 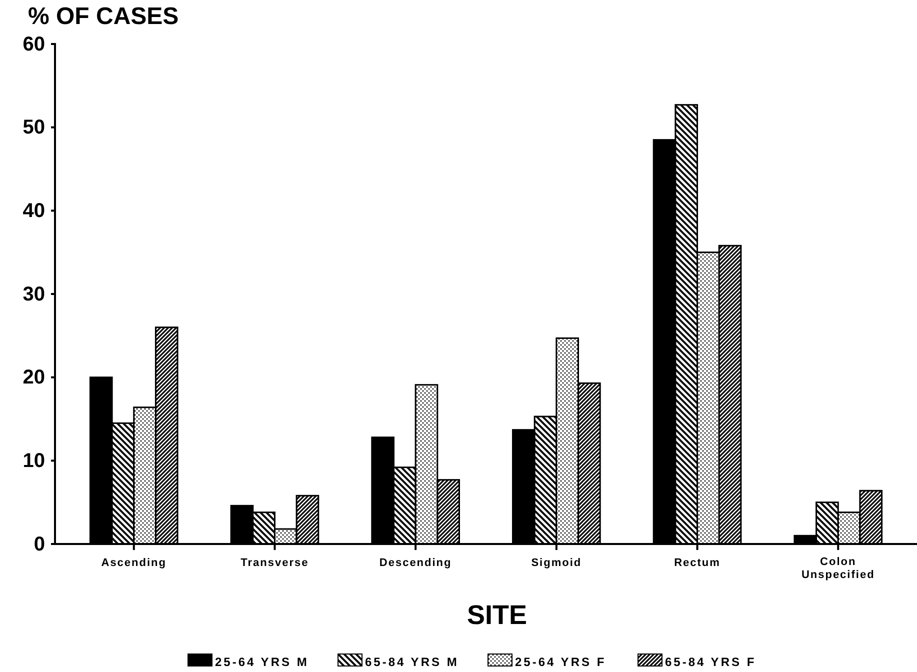 What do you see at coordinates (33, 461) in the screenshot?
I see `y-tick-label: 10` at bounding box center [33, 461].